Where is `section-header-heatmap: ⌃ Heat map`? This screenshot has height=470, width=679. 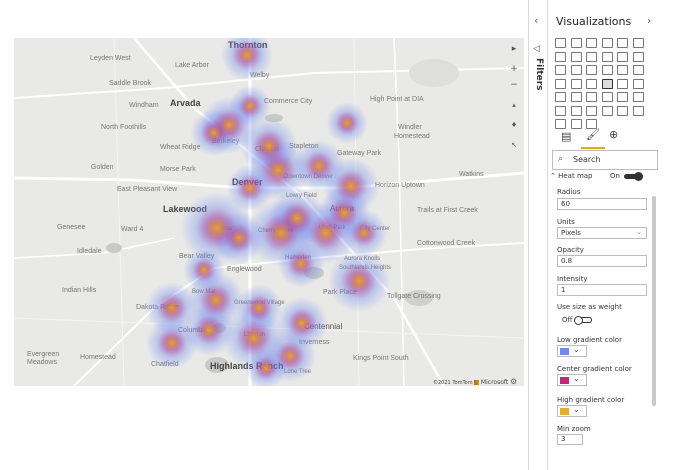 section-header-heatmap: ⌃ Heat map is located at coordinates (571, 176).